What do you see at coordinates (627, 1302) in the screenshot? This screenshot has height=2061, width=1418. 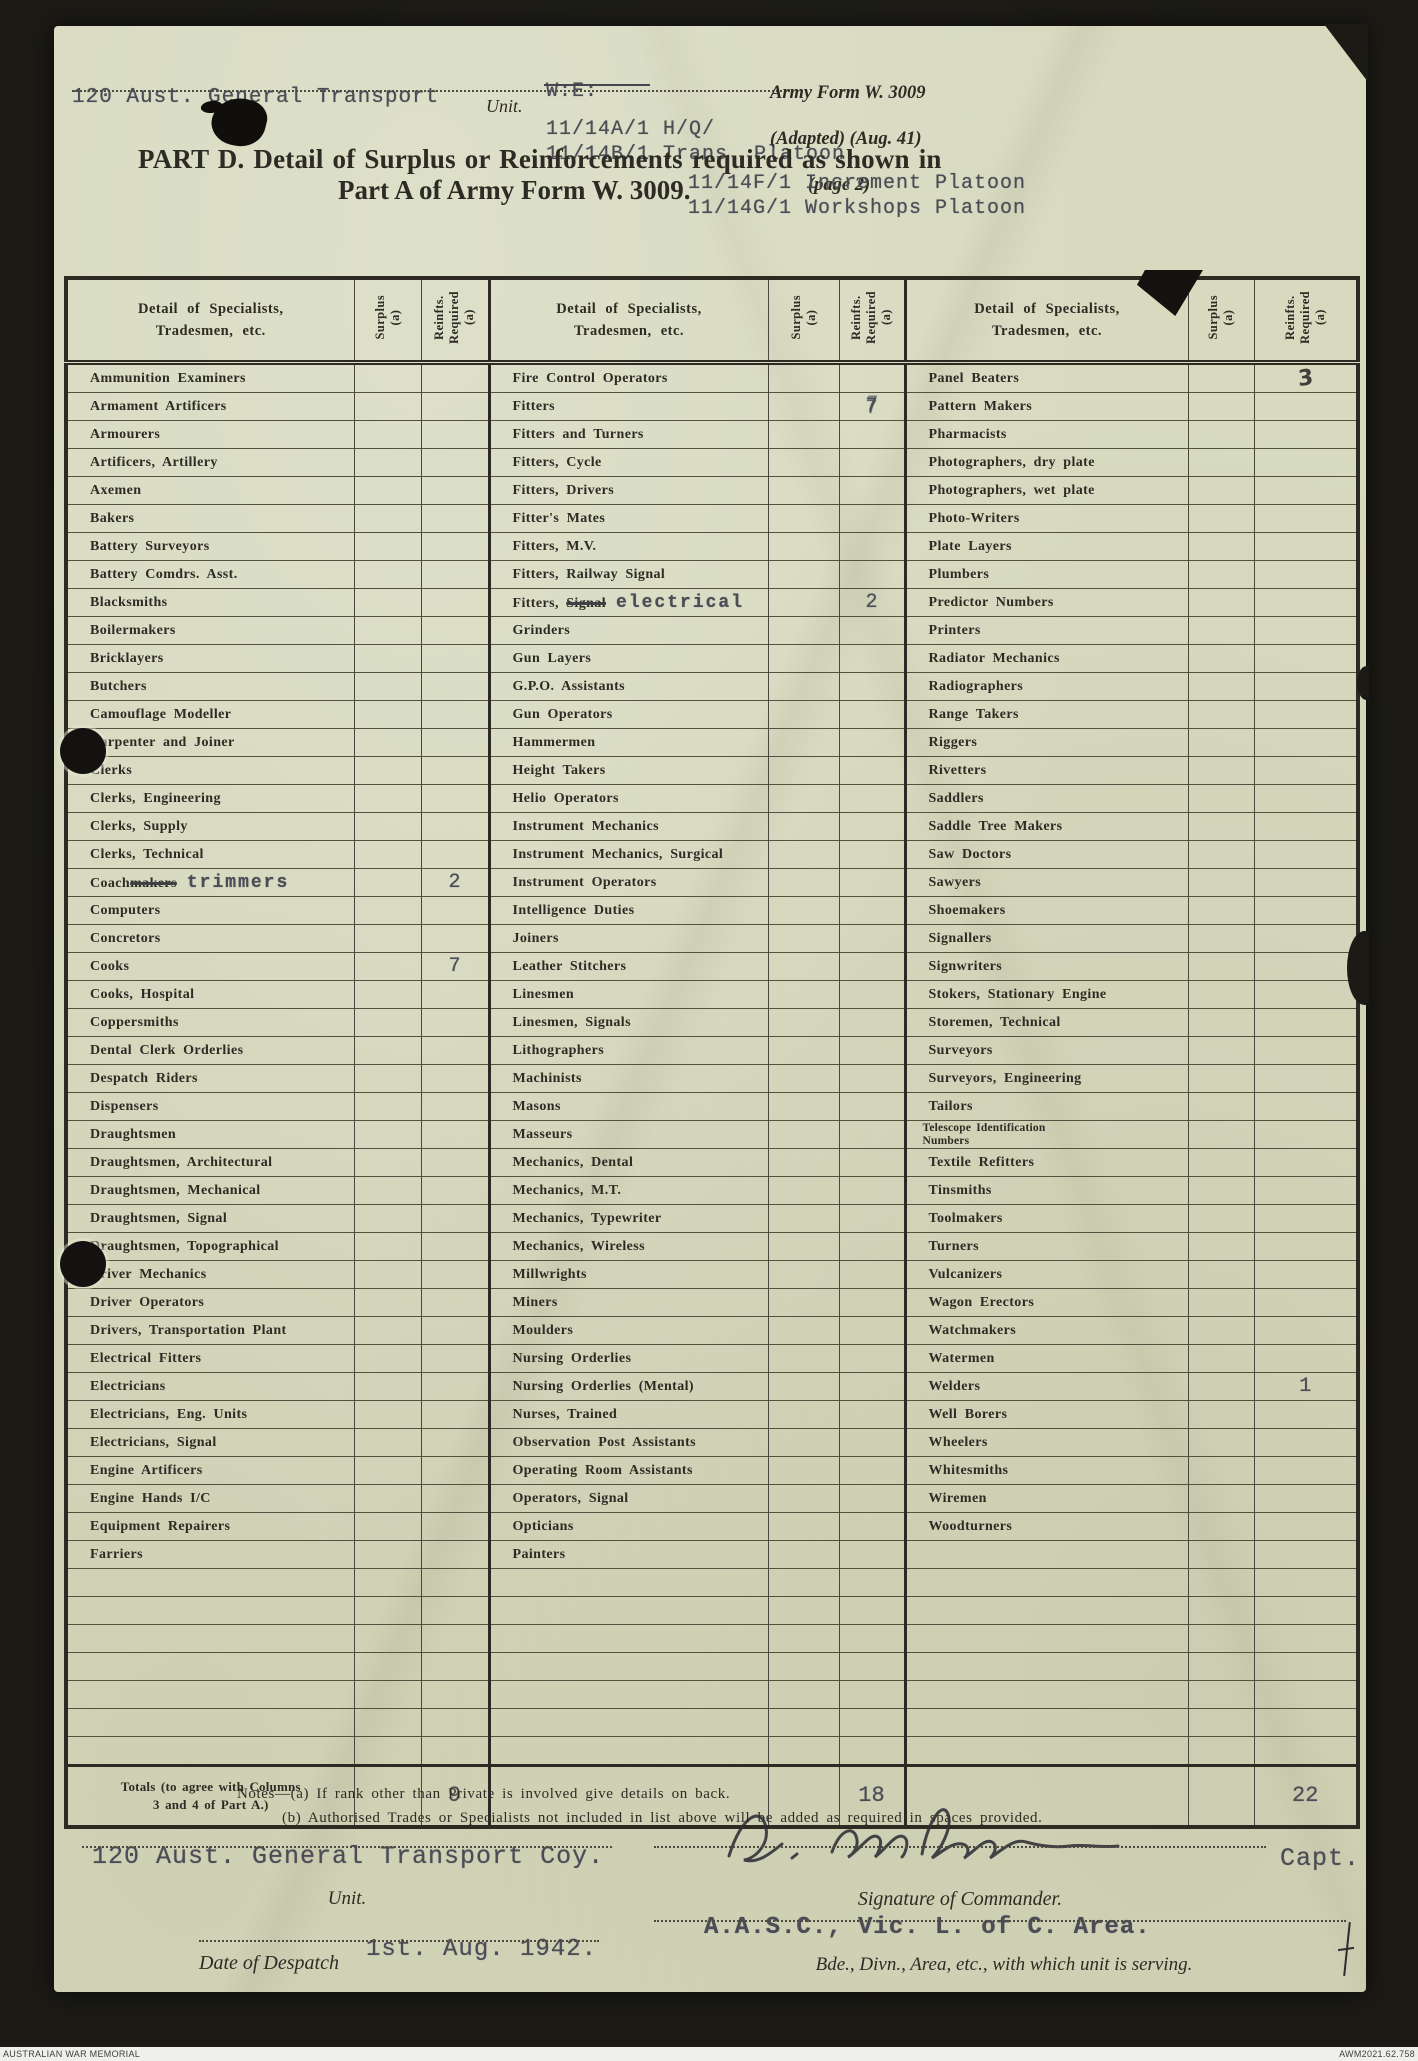 I see `specialist-name-cell: Miners` at bounding box center [627, 1302].